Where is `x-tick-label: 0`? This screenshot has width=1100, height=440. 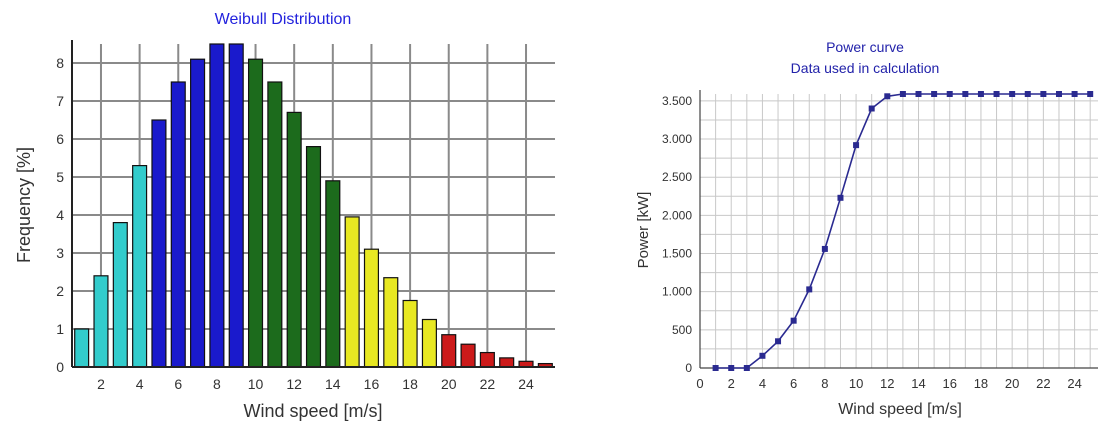 x-tick-label: 0 is located at coordinates (699, 383).